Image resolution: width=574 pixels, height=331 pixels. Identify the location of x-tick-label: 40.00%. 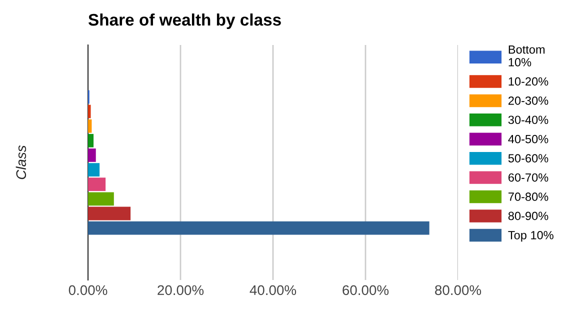
(273, 290).